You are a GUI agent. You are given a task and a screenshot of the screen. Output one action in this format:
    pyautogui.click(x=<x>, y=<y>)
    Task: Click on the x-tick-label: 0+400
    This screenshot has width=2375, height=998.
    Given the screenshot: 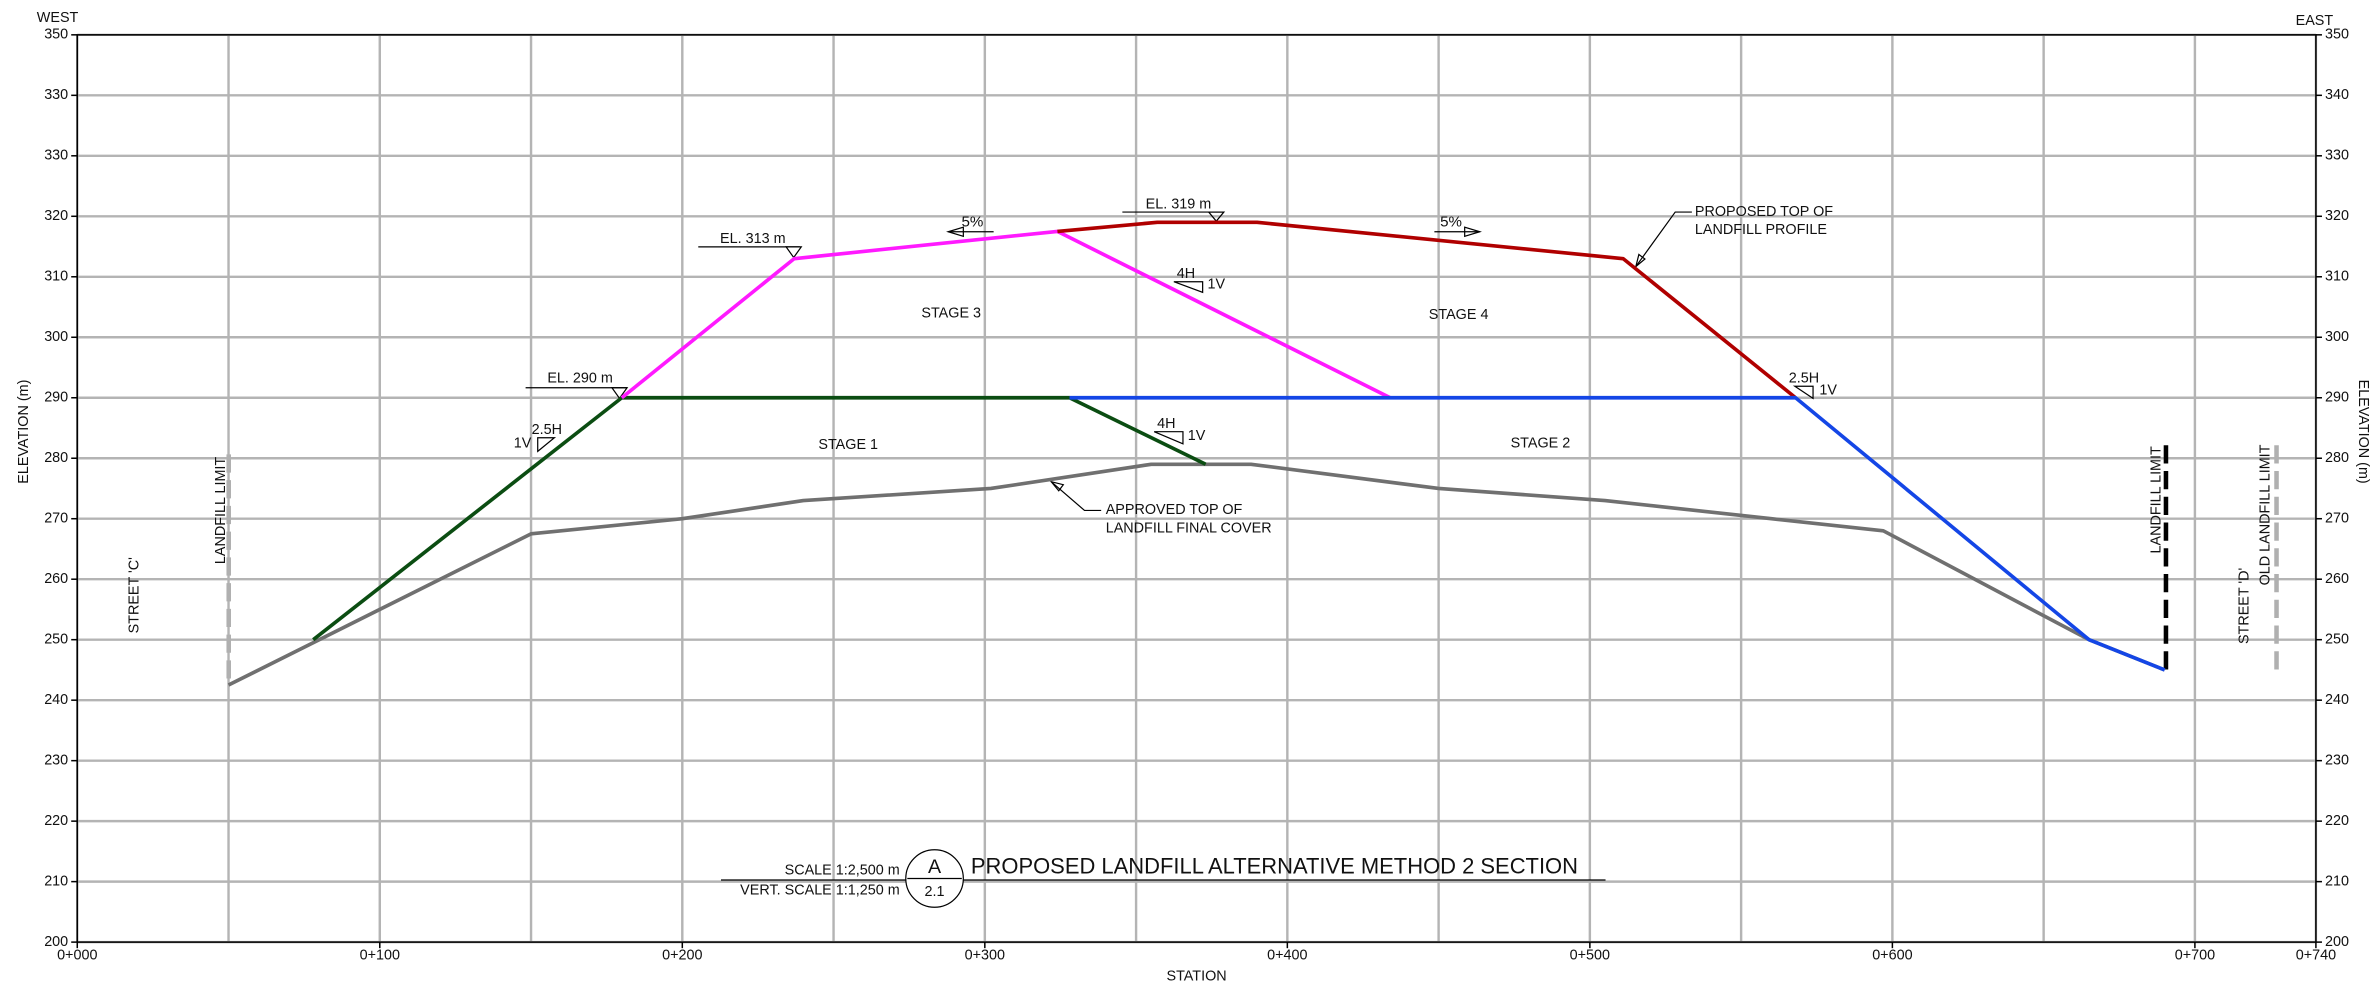 What is the action you would take?
    pyautogui.click(x=1287, y=956)
    